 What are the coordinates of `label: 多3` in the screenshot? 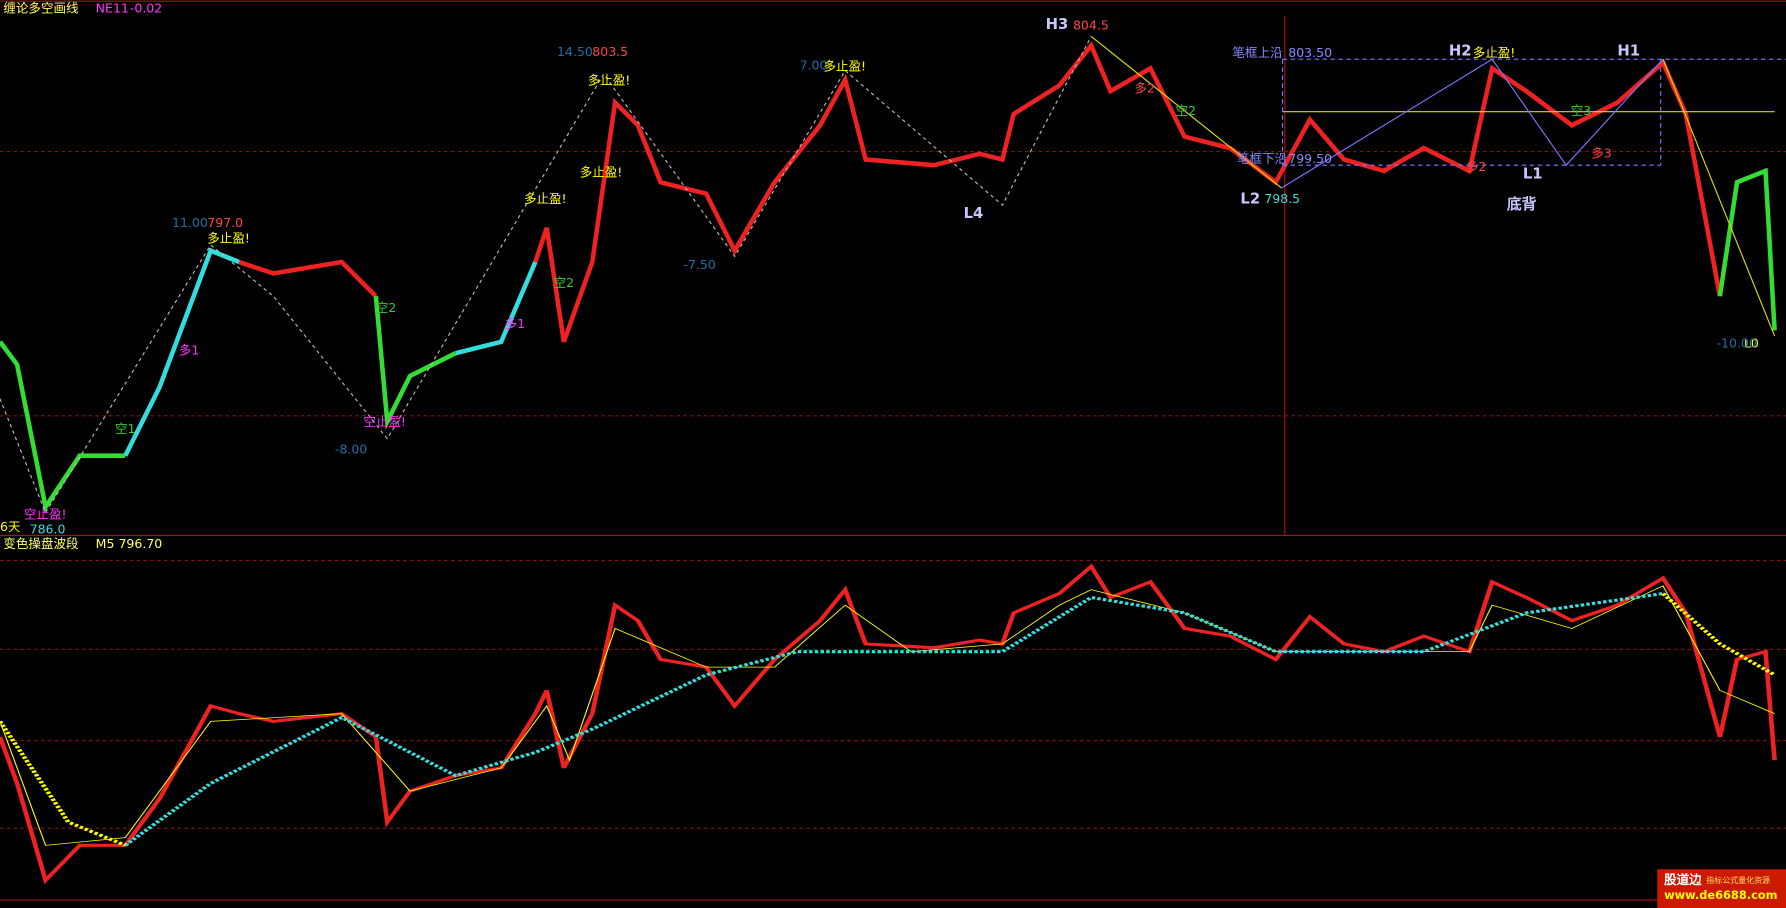 It's located at (1601, 152).